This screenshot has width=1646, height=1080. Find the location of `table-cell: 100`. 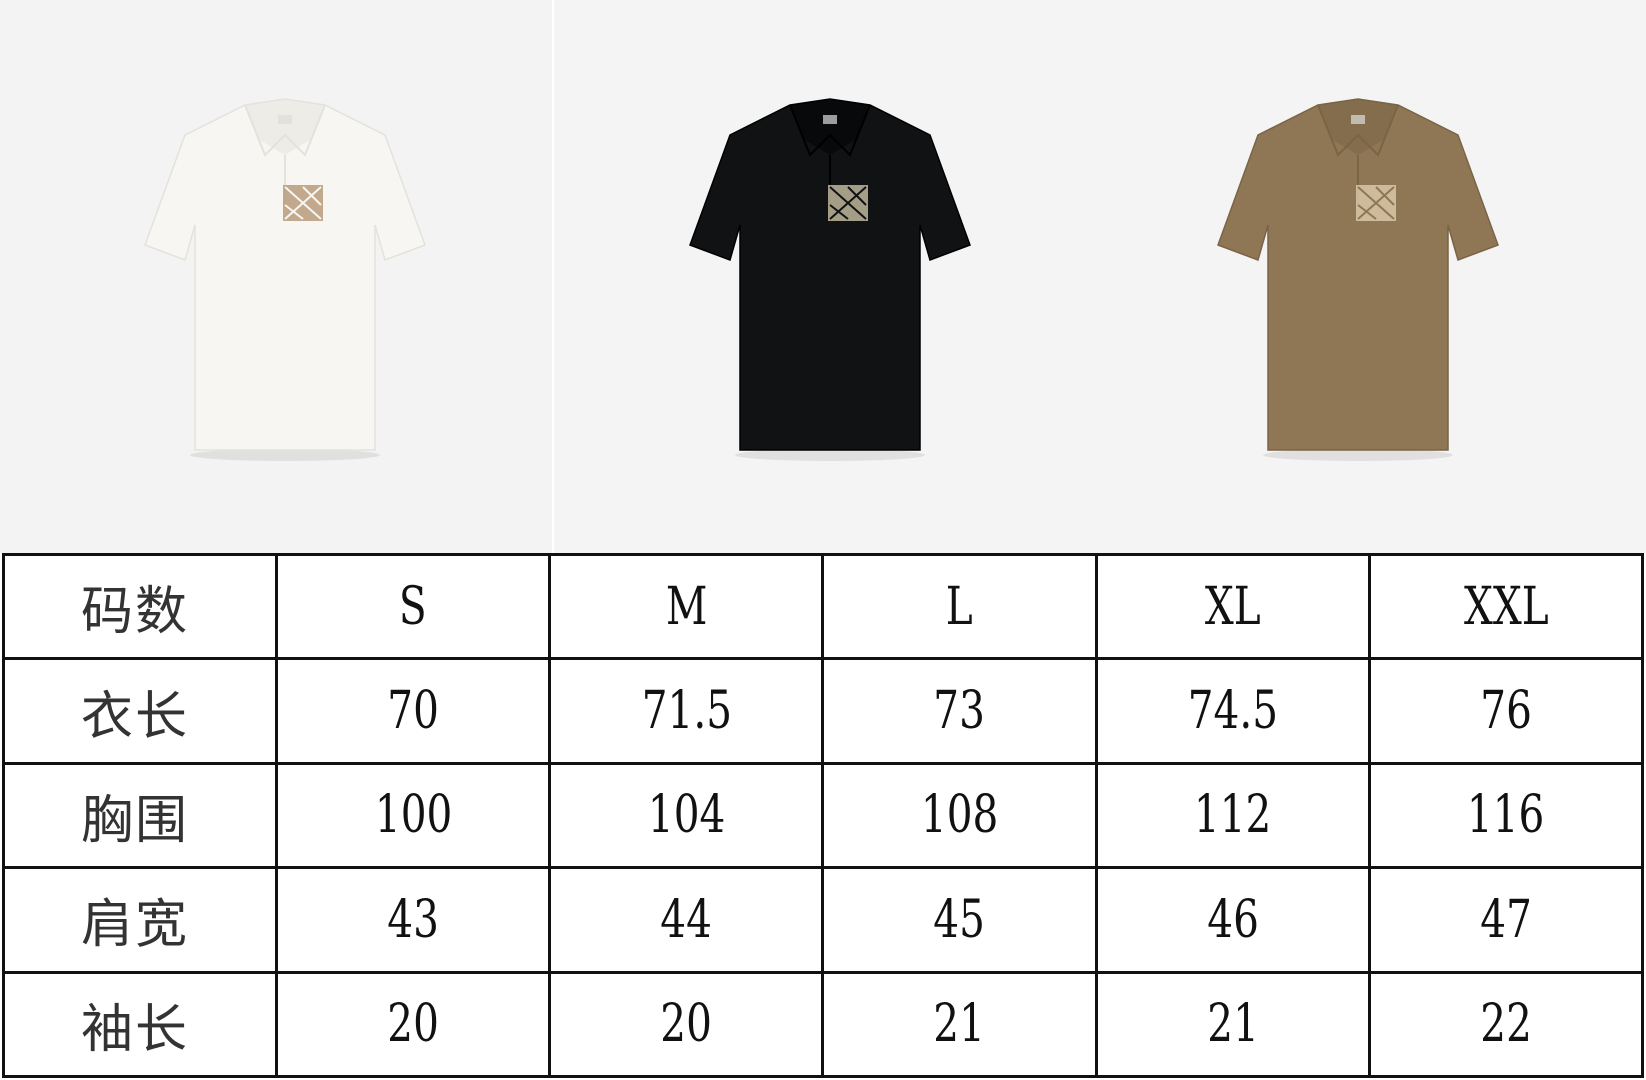

table-cell: 100 is located at coordinates (413, 815).